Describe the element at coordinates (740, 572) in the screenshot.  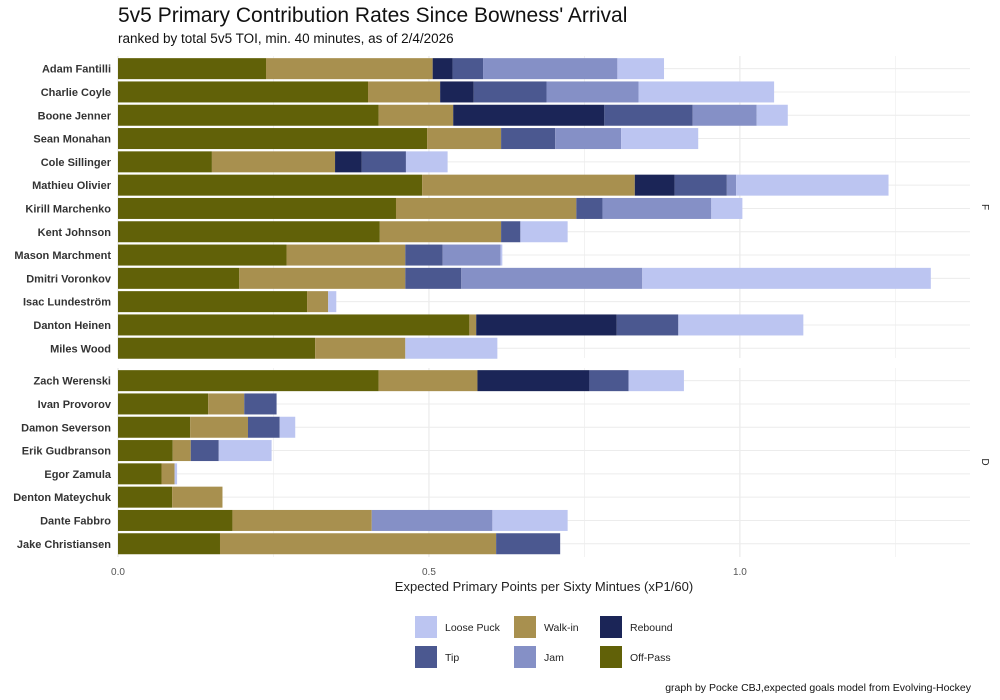
I see `x-tick-label: 1.0` at that location.